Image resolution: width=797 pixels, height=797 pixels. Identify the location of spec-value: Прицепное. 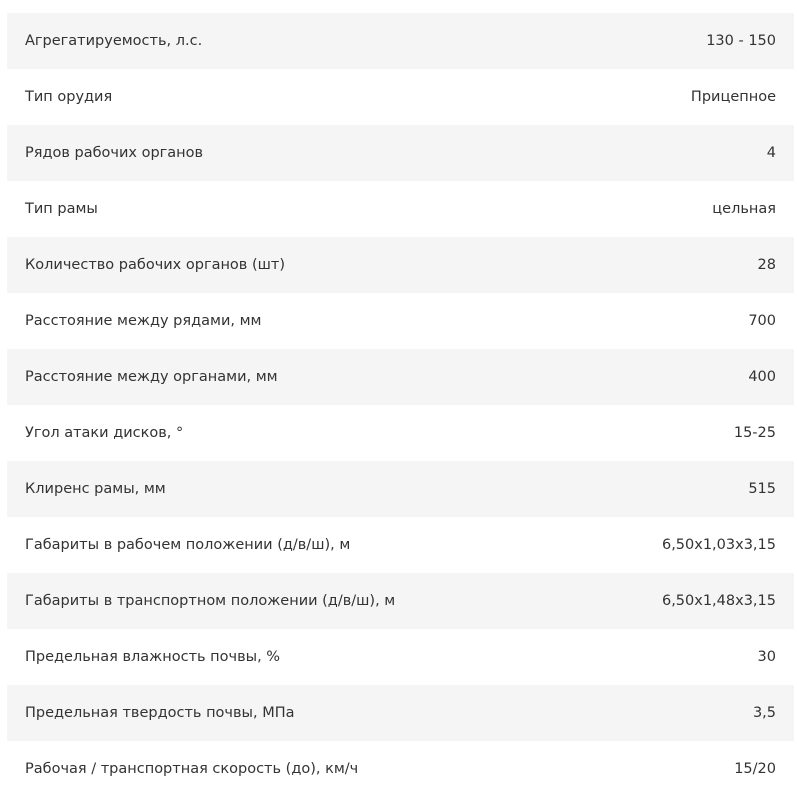
(733, 97).